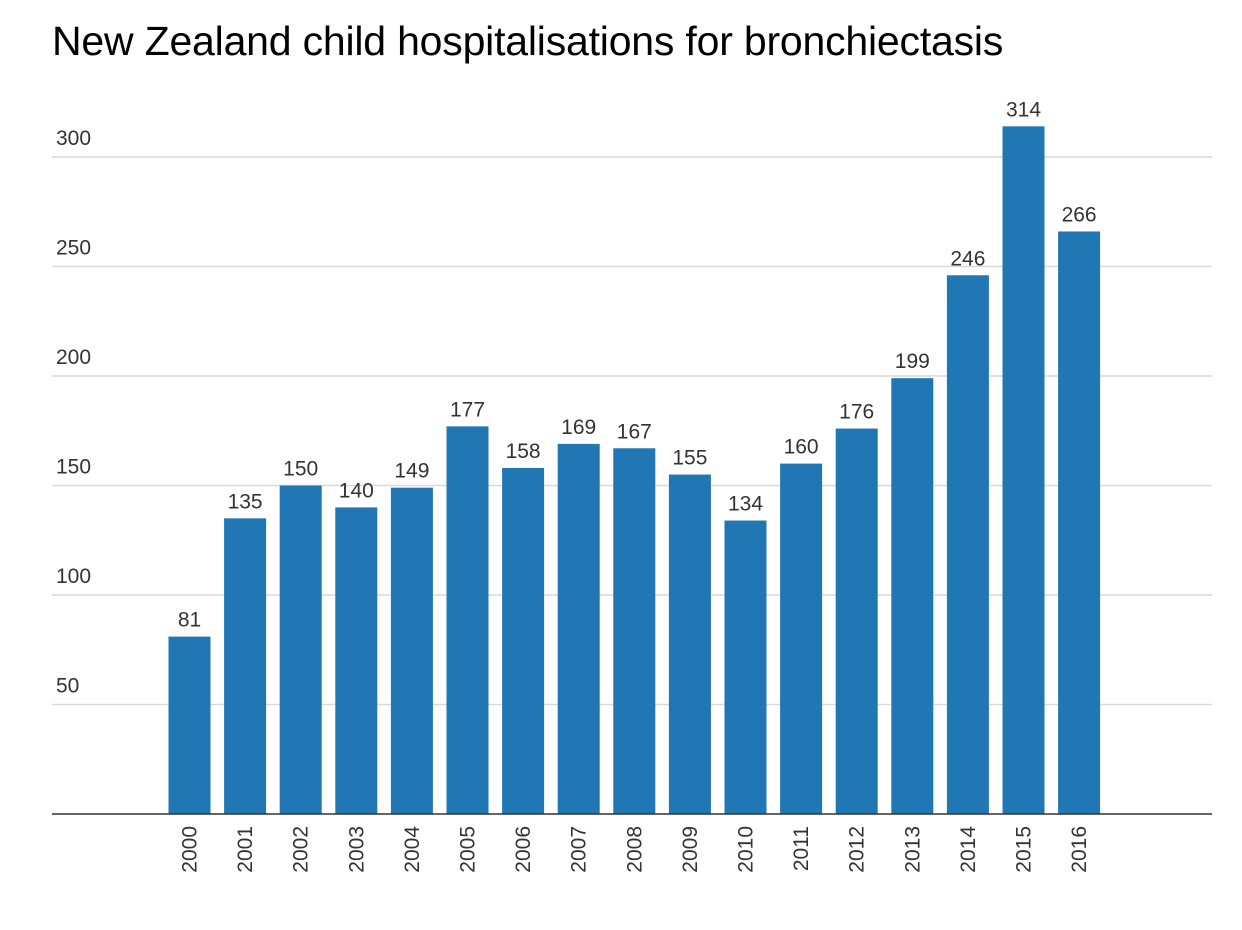 The image size is (1242, 930). I want to click on x-tick-label: 2013, so click(912, 849).